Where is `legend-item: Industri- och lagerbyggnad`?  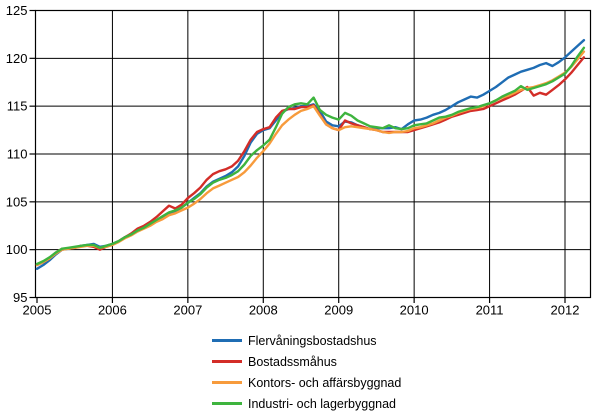 legend-item: Industri- och lagerbyggnad is located at coordinates (306, 403).